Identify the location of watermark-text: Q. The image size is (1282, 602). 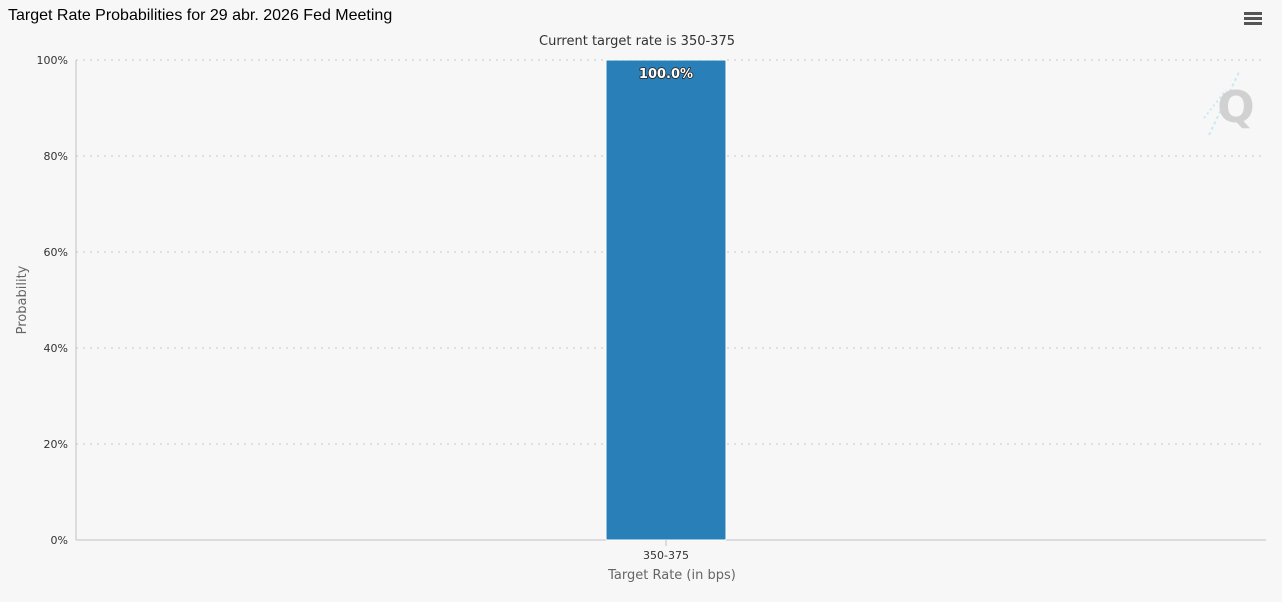
(1235, 107).